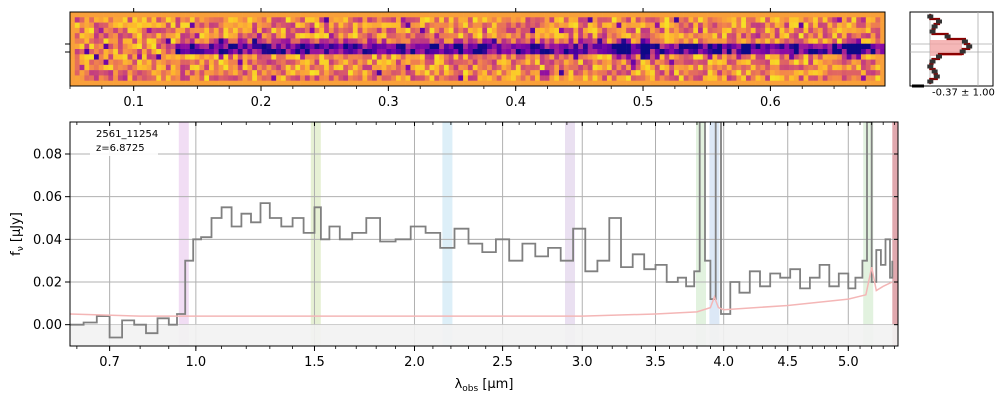 The width and height of the screenshot is (1000, 400). I want to click on line-marker-band, so click(868, 234).